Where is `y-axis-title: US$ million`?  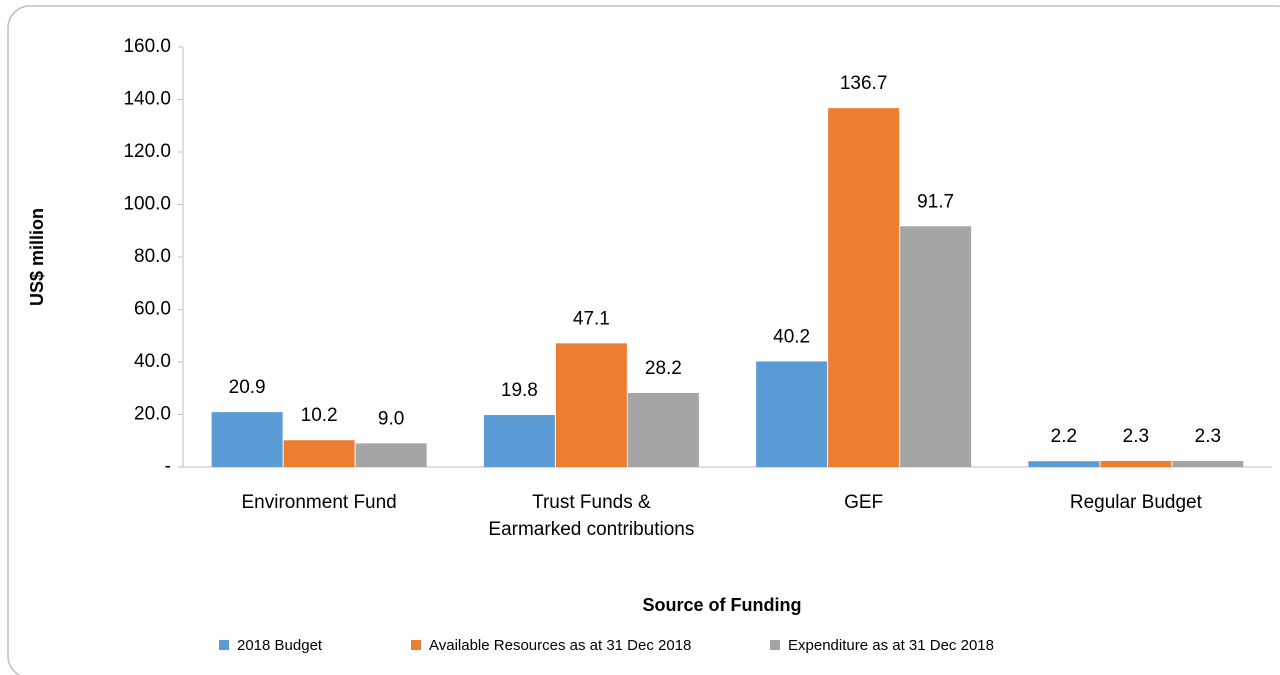
y-axis-title: US$ million is located at coordinates (37, 257).